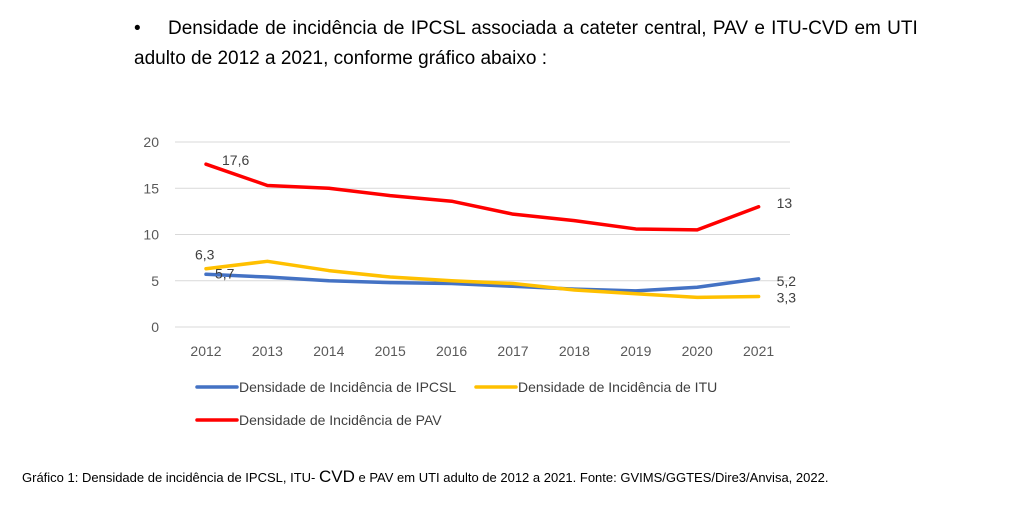 The image size is (1024, 514). I want to click on data-label-2-9: 13, so click(785, 203).